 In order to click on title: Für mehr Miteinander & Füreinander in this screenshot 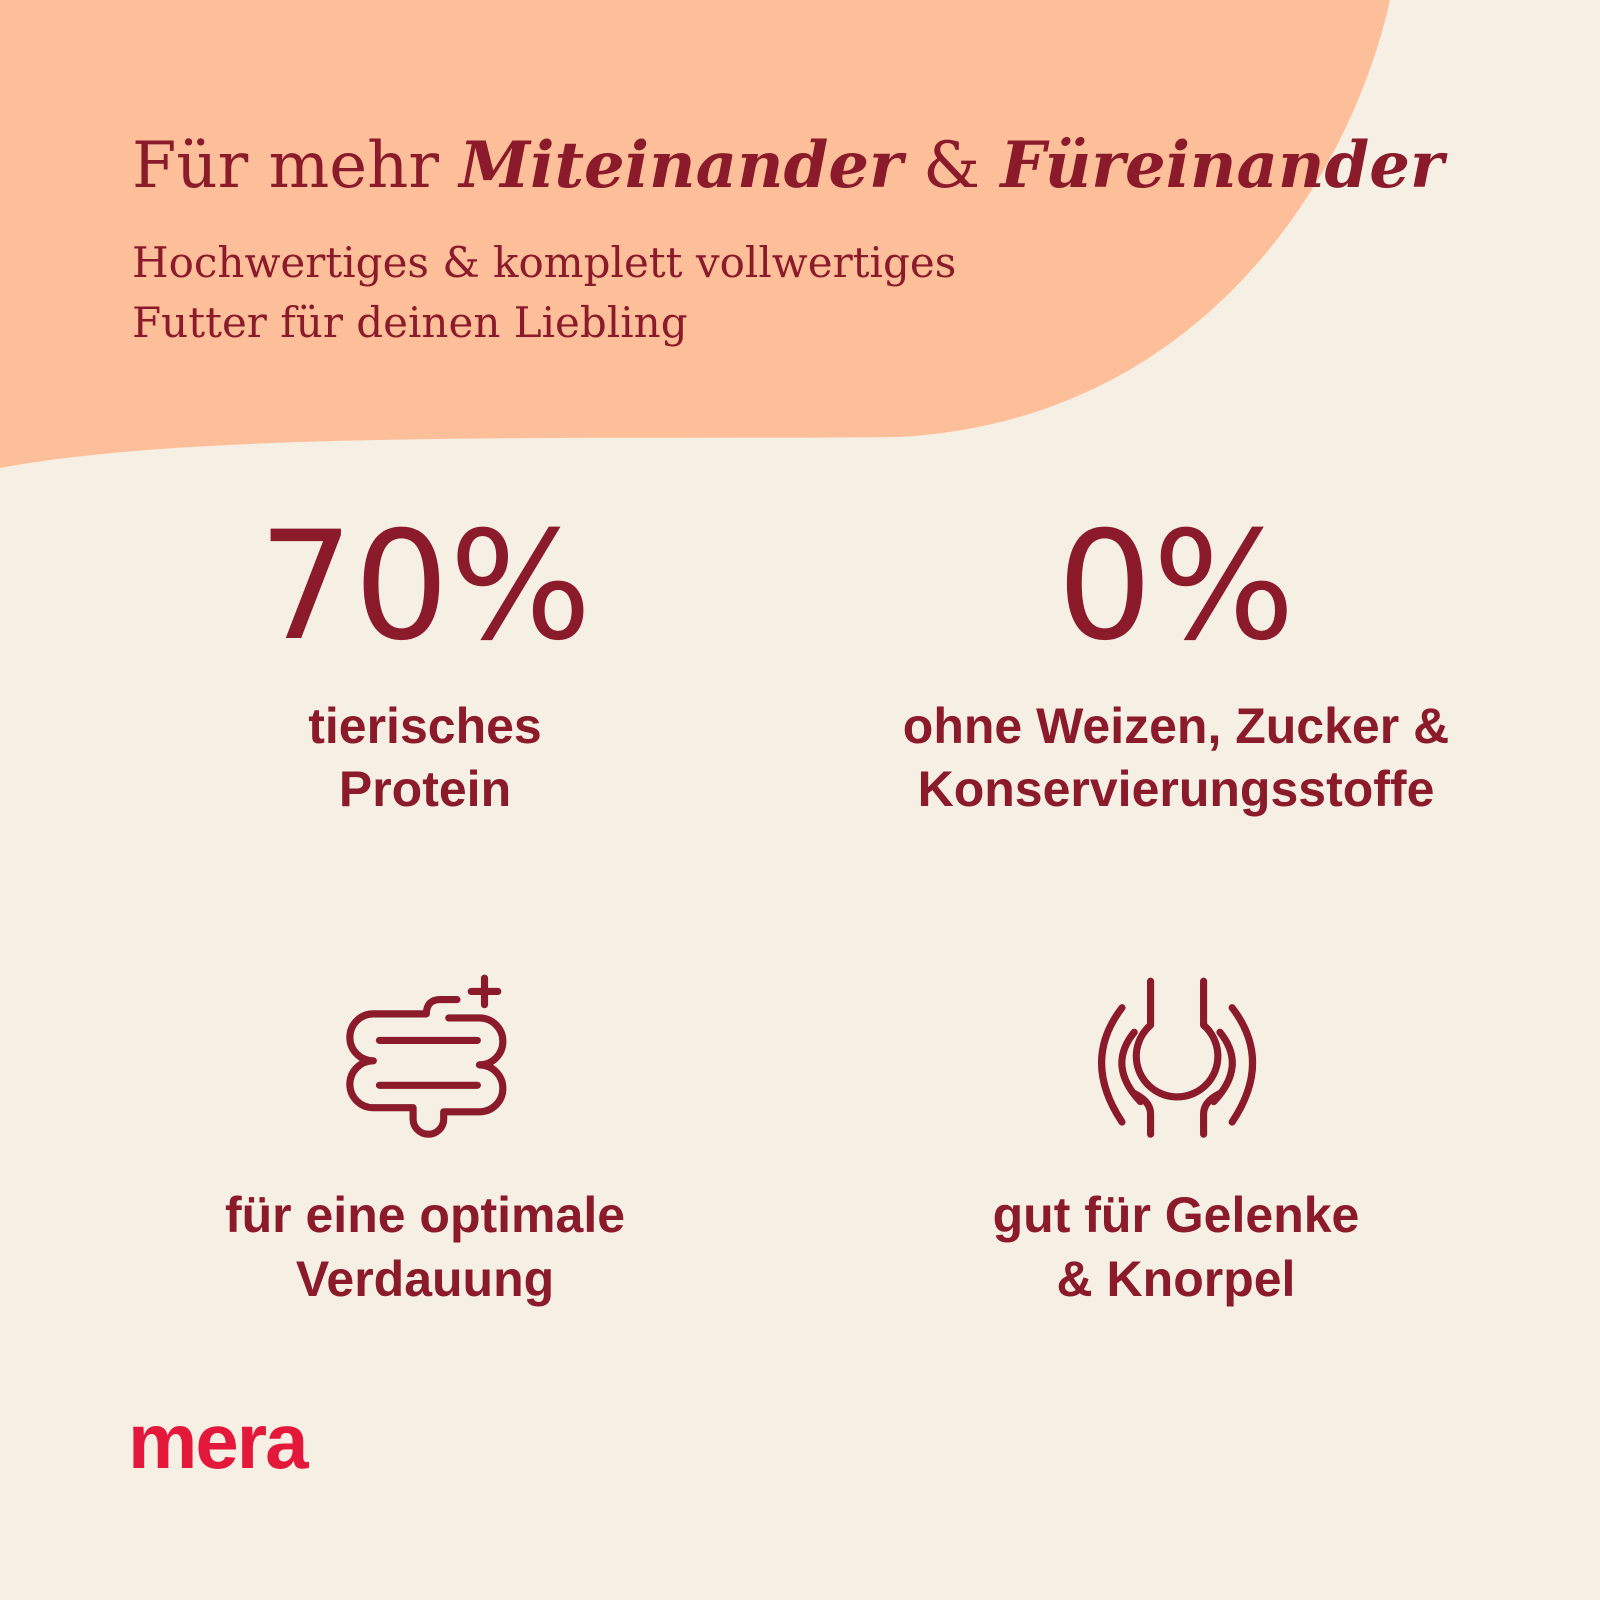, I will do `click(790, 165)`.